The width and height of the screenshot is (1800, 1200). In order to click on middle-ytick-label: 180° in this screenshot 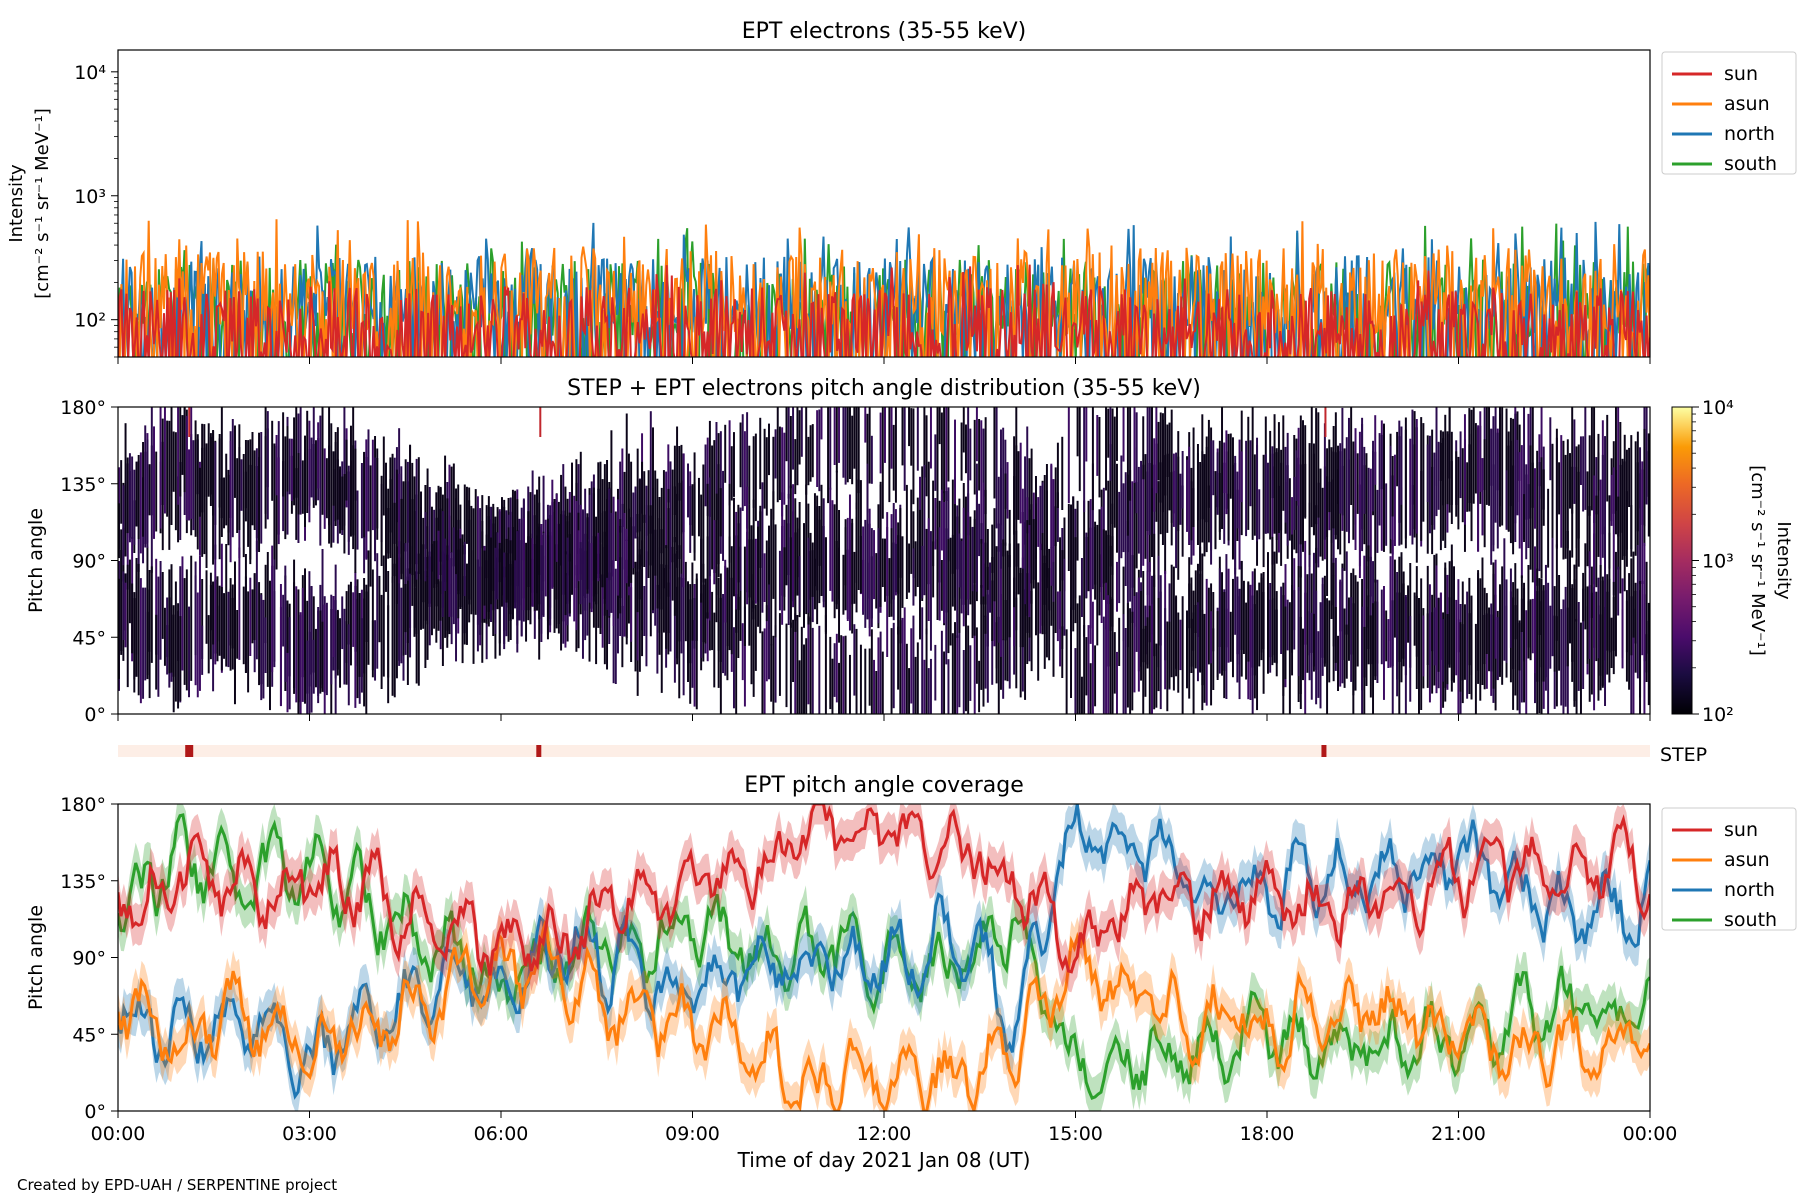, I will do `click(83, 408)`.